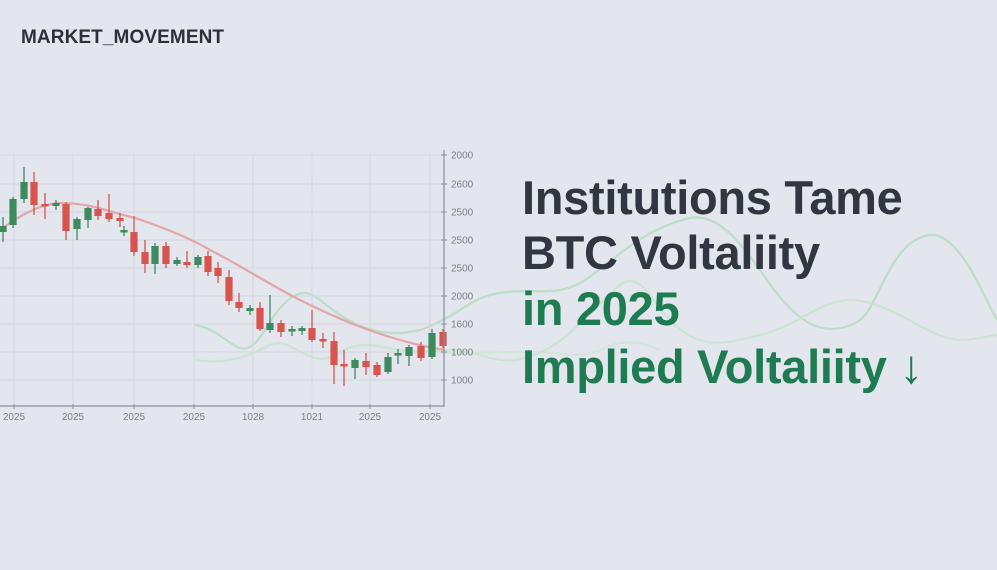 Image resolution: width=997 pixels, height=570 pixels. Describe the element at coordinates (123, 37) in the screenshot. I see `brand-label: MARKET_MOVEMENT` at that location.